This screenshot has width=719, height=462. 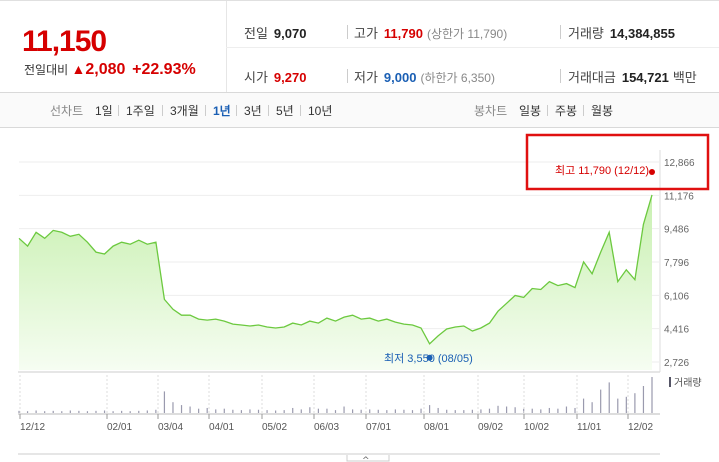 I want to click on tab-monthly: 월봉, so click(x=602, y=111).